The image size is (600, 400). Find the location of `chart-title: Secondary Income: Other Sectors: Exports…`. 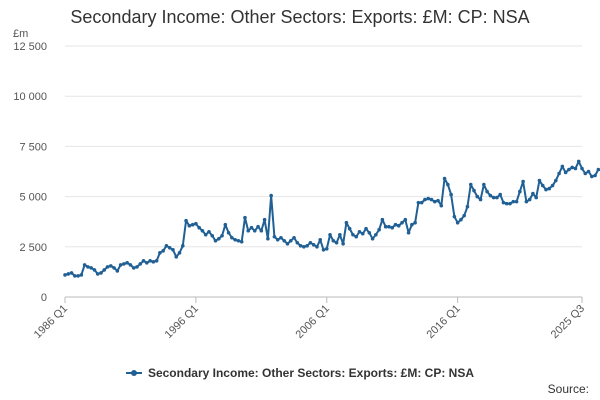

chart-title: Secondary Income: Other Sectors: Exports… is located at coordinates (300, 17).